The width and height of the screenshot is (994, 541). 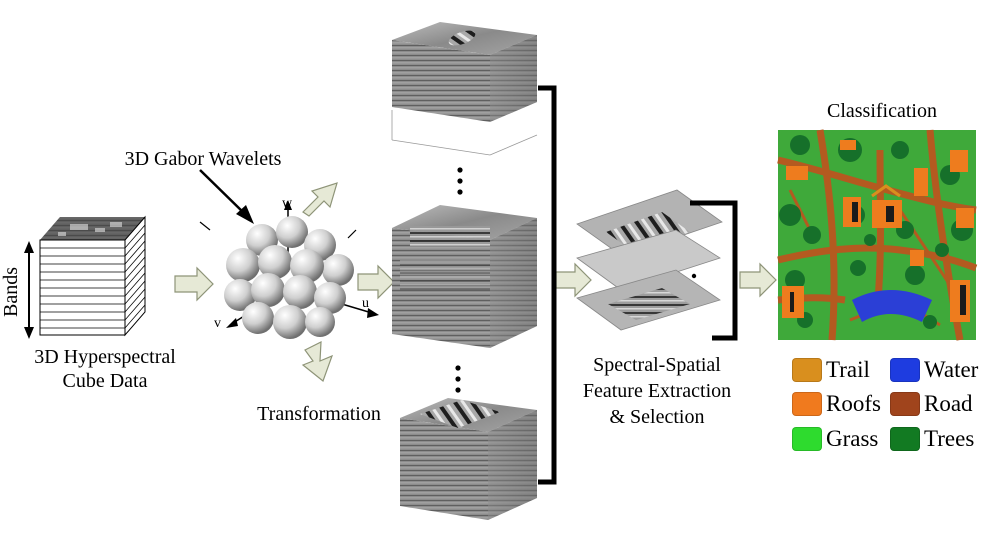 I want to click on legend-item-water: Water, so click(x=934, y=370).